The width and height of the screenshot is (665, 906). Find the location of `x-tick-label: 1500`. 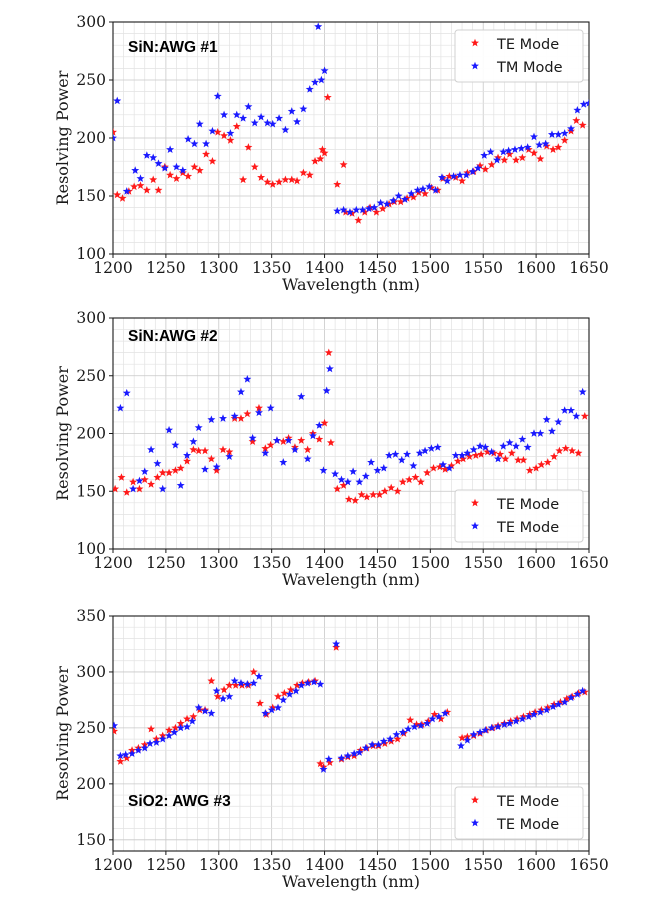

x-tick-label: 1500 is located at coordinates (430, 563).